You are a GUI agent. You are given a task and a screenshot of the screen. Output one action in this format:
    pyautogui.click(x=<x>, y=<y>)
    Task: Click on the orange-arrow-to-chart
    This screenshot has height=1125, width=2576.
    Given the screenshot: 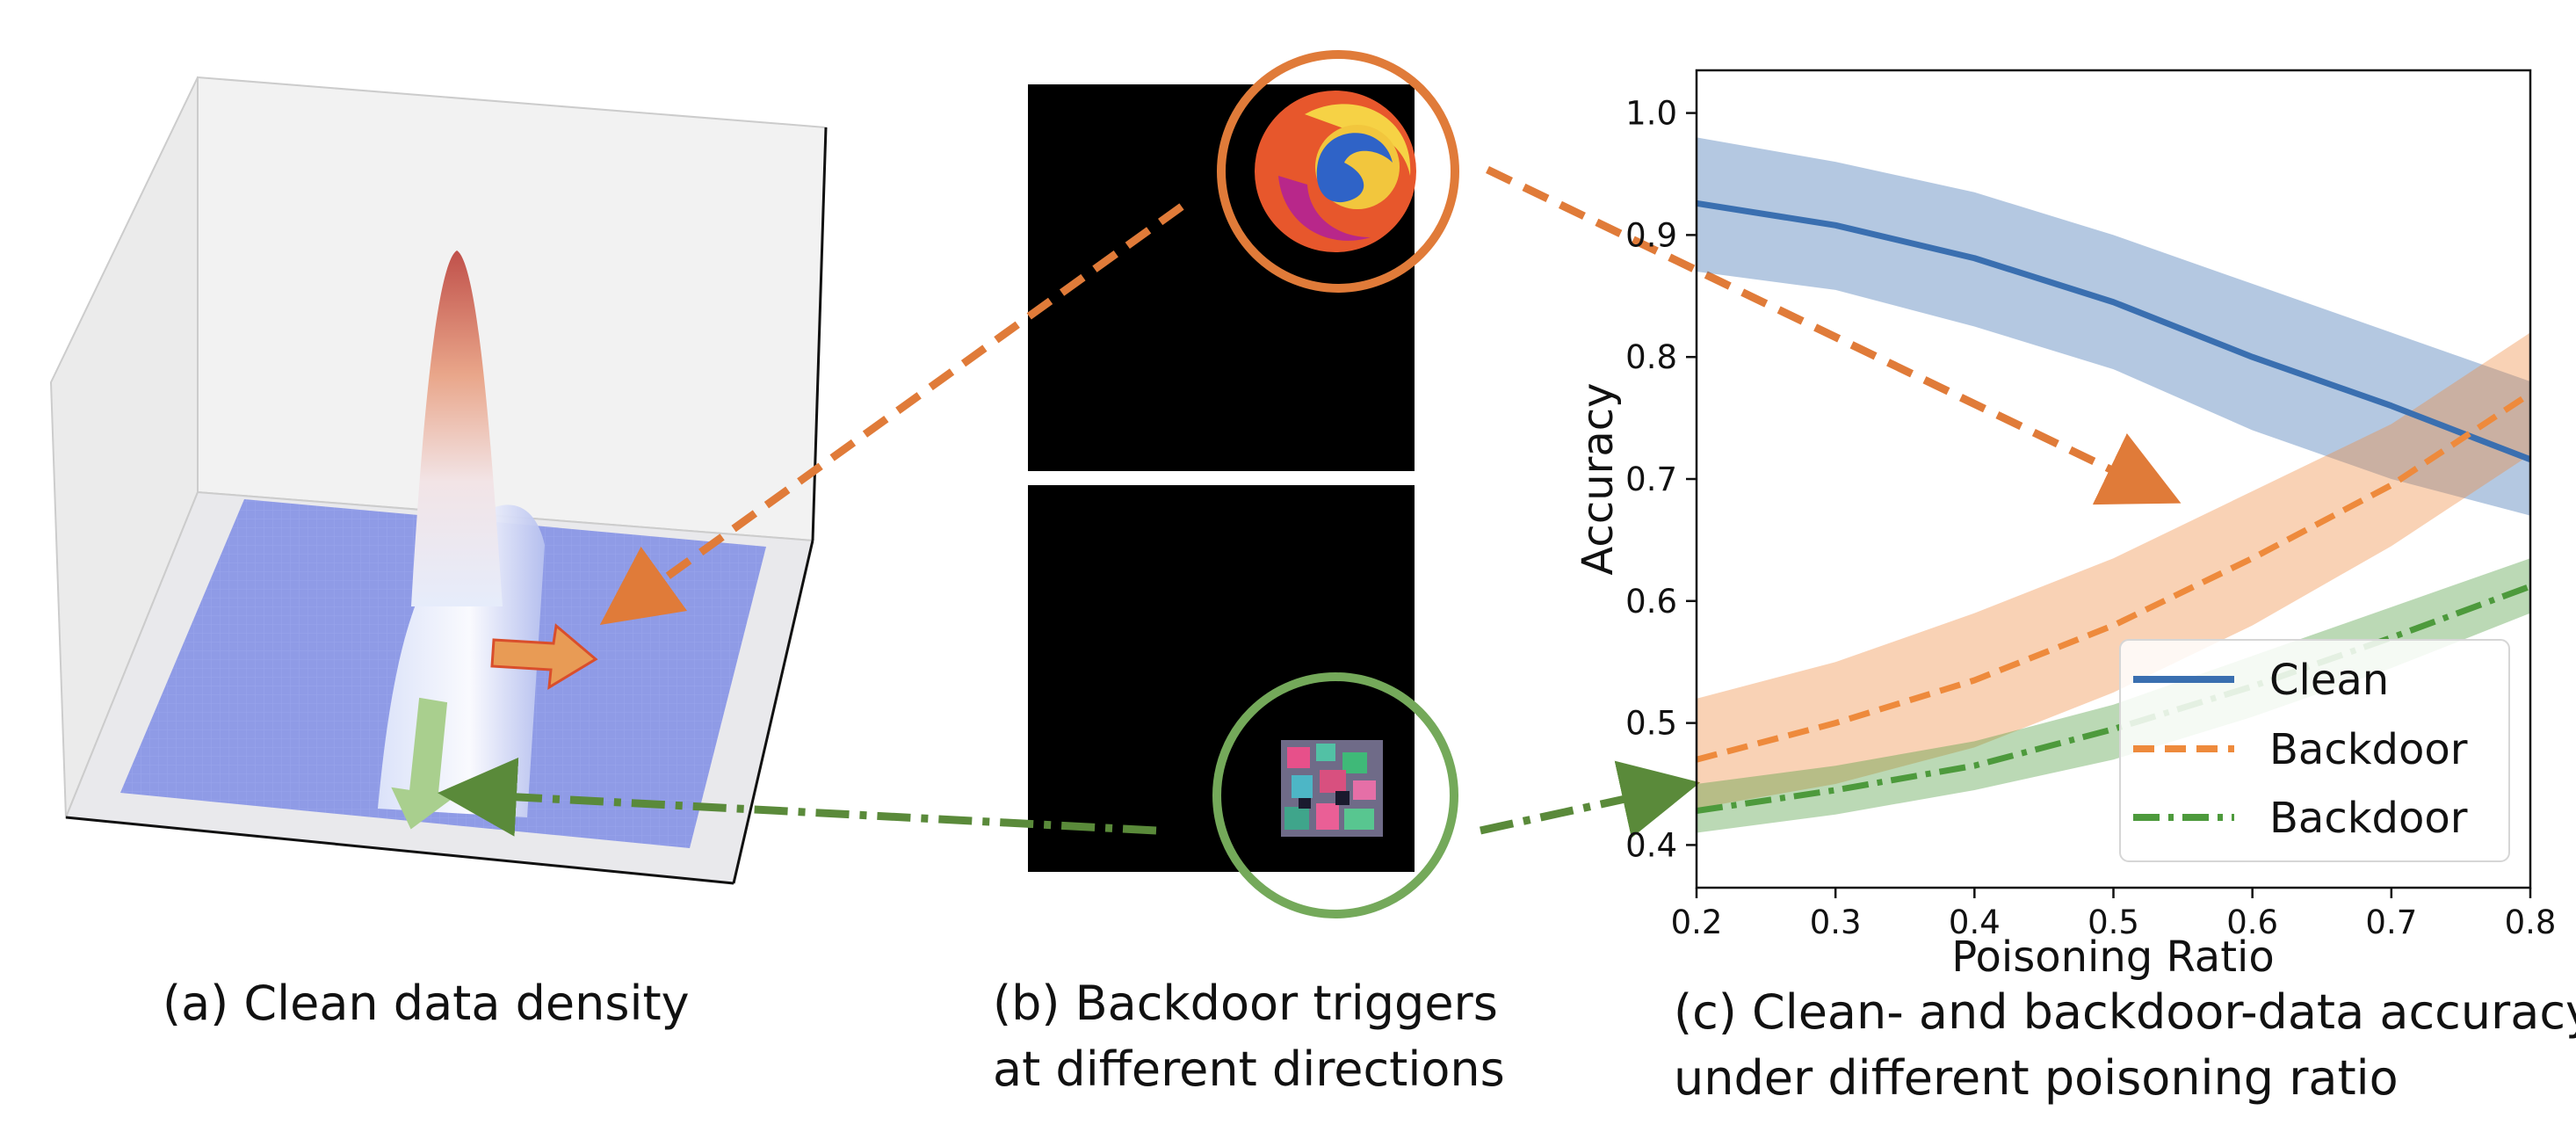 What is the action you would take?
    pyautogui.click(x=1834, y=335)
    